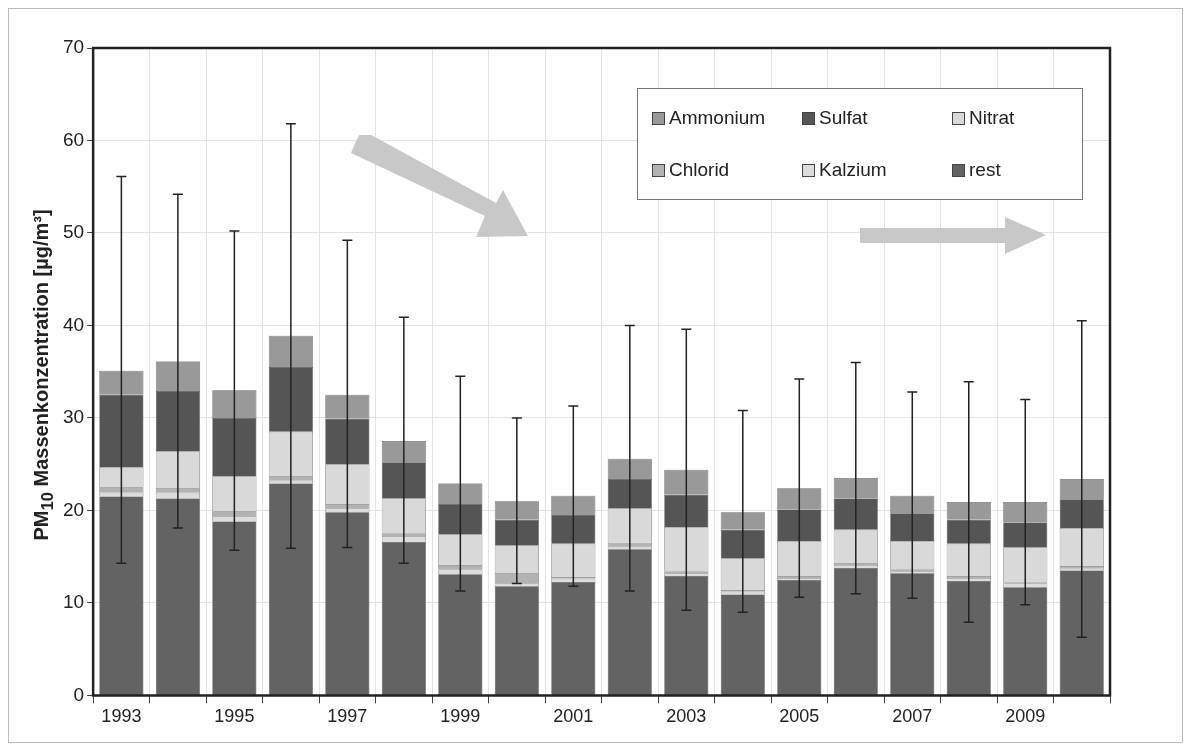 This screenshot has height=753, width=1193. I want to click on x-tick-label: 2001, so click(573, 716).